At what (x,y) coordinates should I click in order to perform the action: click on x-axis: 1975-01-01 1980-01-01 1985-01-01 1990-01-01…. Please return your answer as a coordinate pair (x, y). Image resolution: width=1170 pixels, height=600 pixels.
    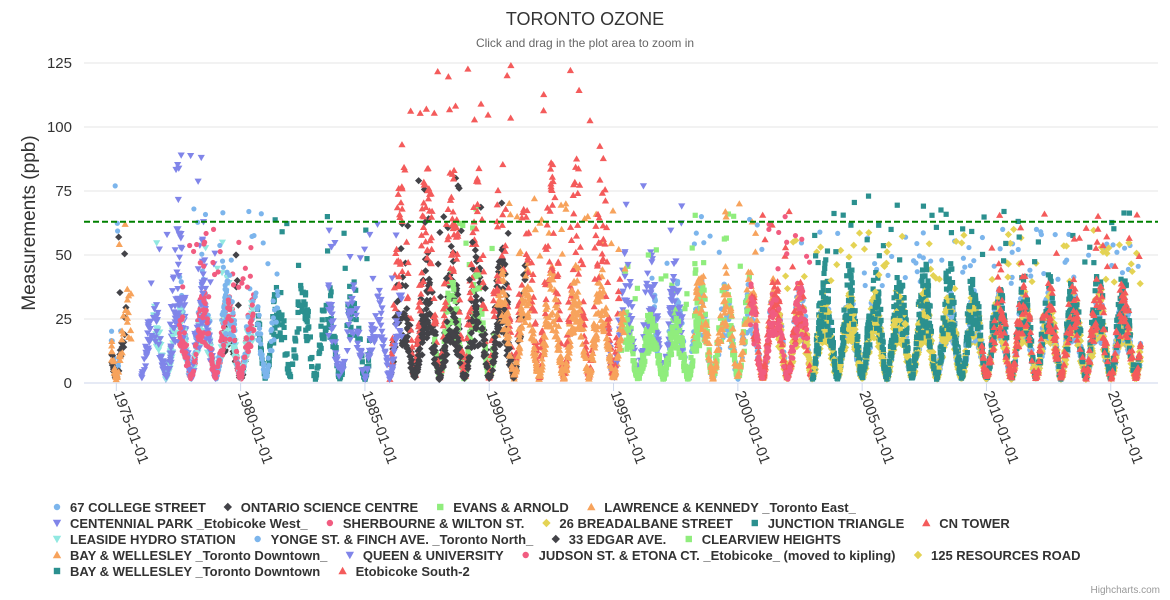
    Looking at the image, I should click on (621, 424).